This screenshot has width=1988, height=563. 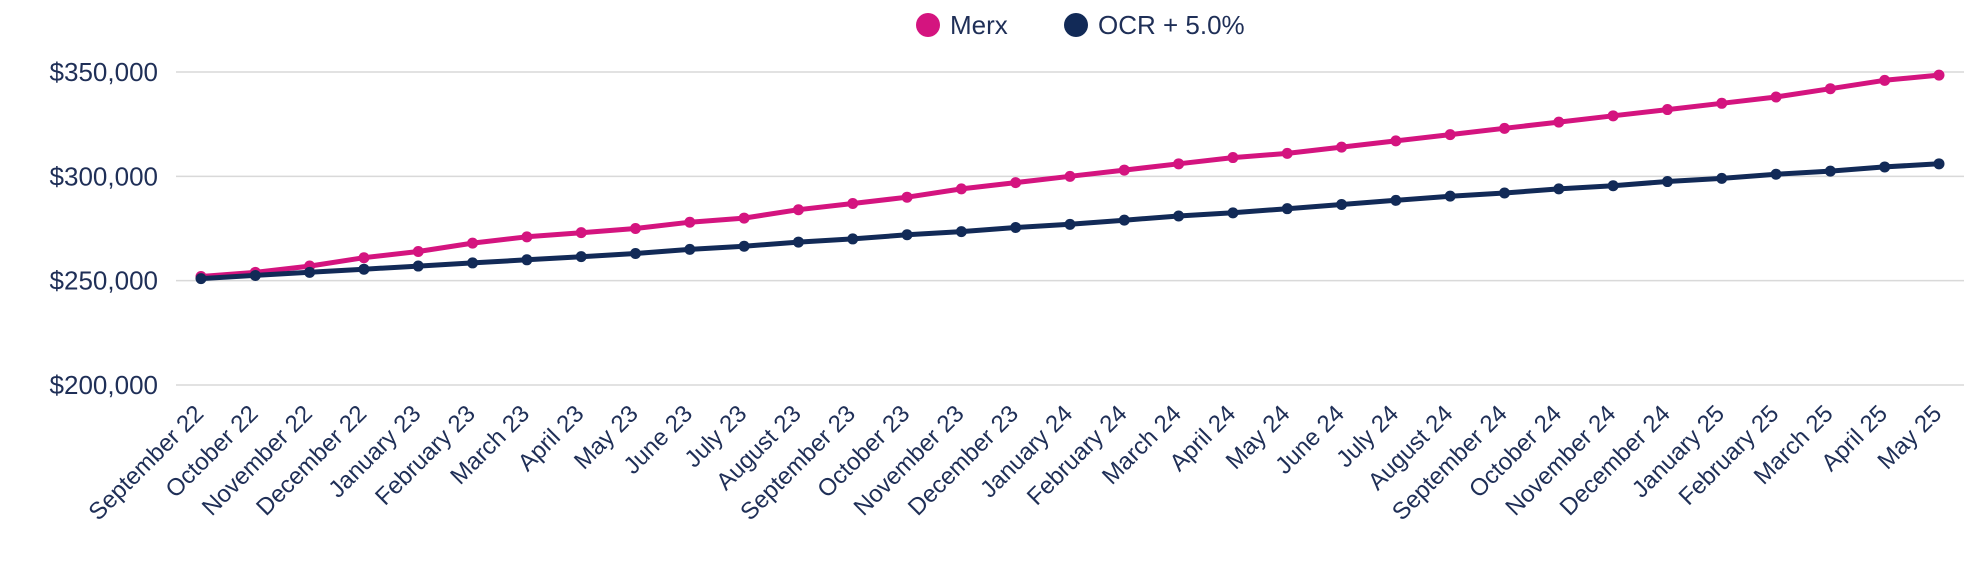 I want to click on y-tick-label: $350,000, so click(x=104, y=72).